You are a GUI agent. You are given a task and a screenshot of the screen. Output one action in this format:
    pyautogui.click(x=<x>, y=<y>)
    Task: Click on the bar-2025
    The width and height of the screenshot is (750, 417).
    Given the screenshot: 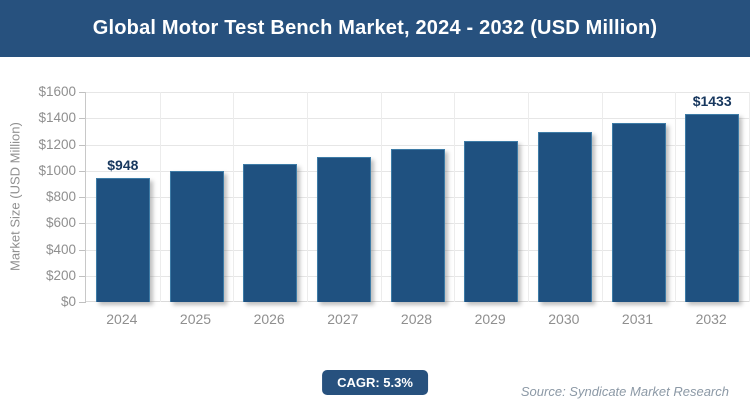 What is the action you would take?
    pyautogui.click(x=196, y=236)
    